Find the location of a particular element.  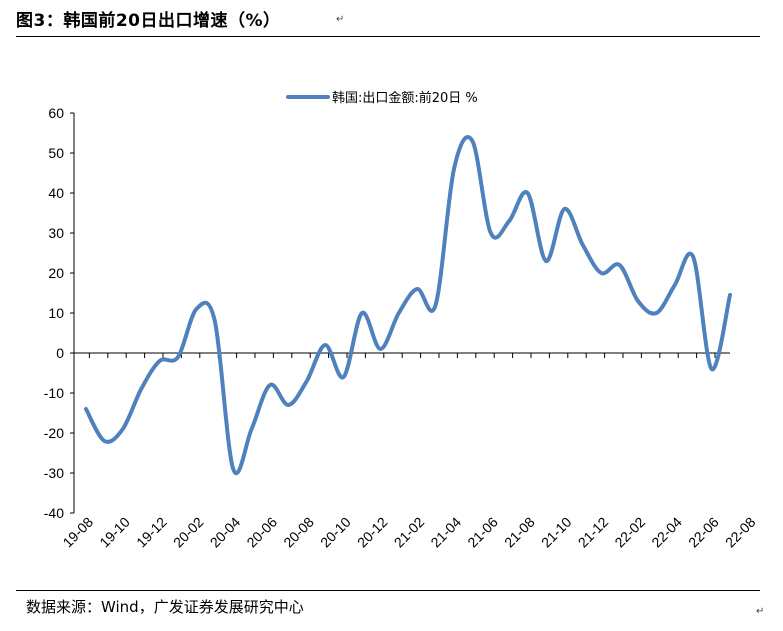

x-tick-label: 21-08 is located at coordinates (519, 532).